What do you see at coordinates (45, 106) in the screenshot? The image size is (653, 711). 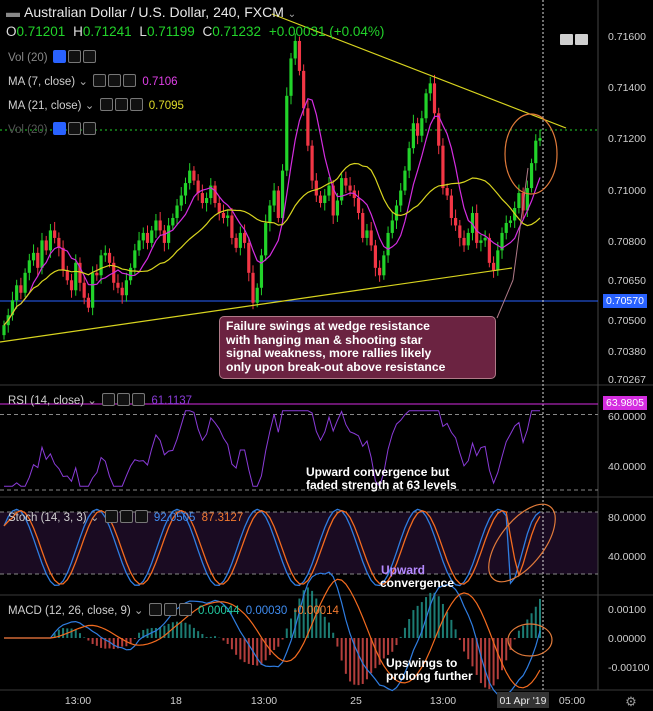 I see `ma21-label: MA (21, close)` at bounding box center [45, 106].